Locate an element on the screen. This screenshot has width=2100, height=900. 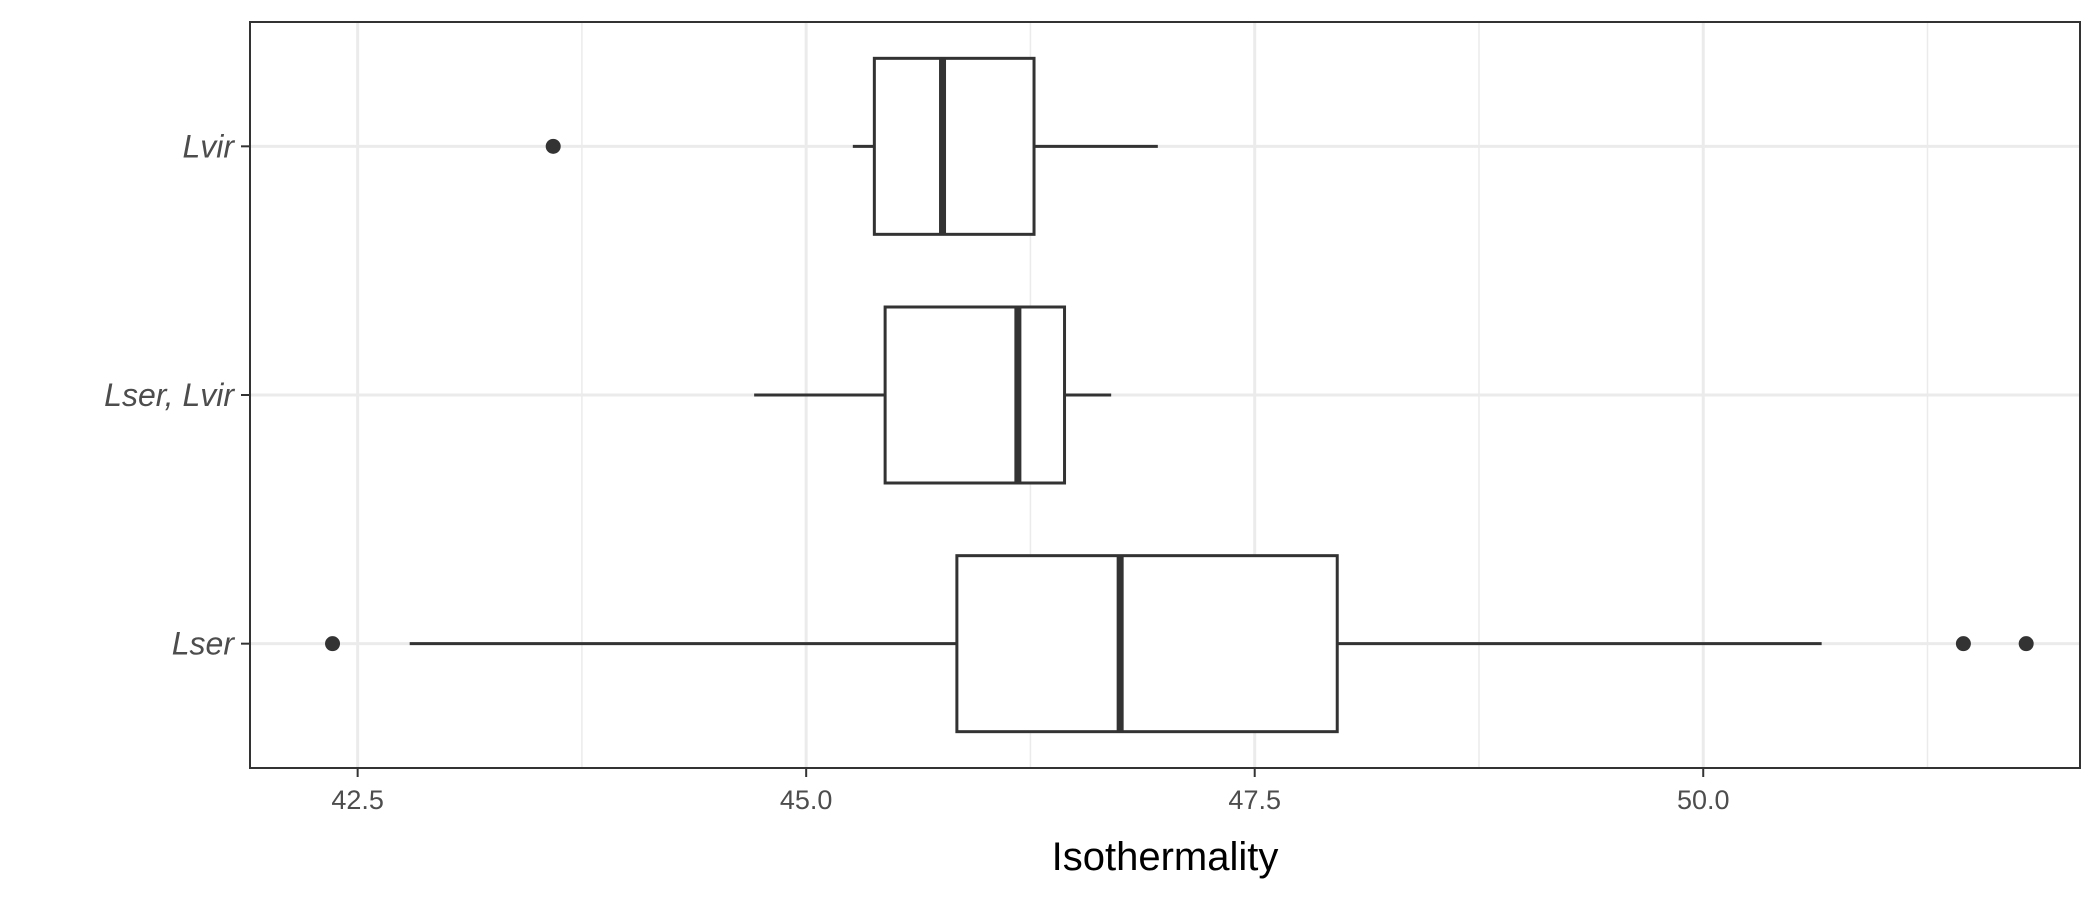
y-category-label: Lvir is located at coordinates (208, 146).